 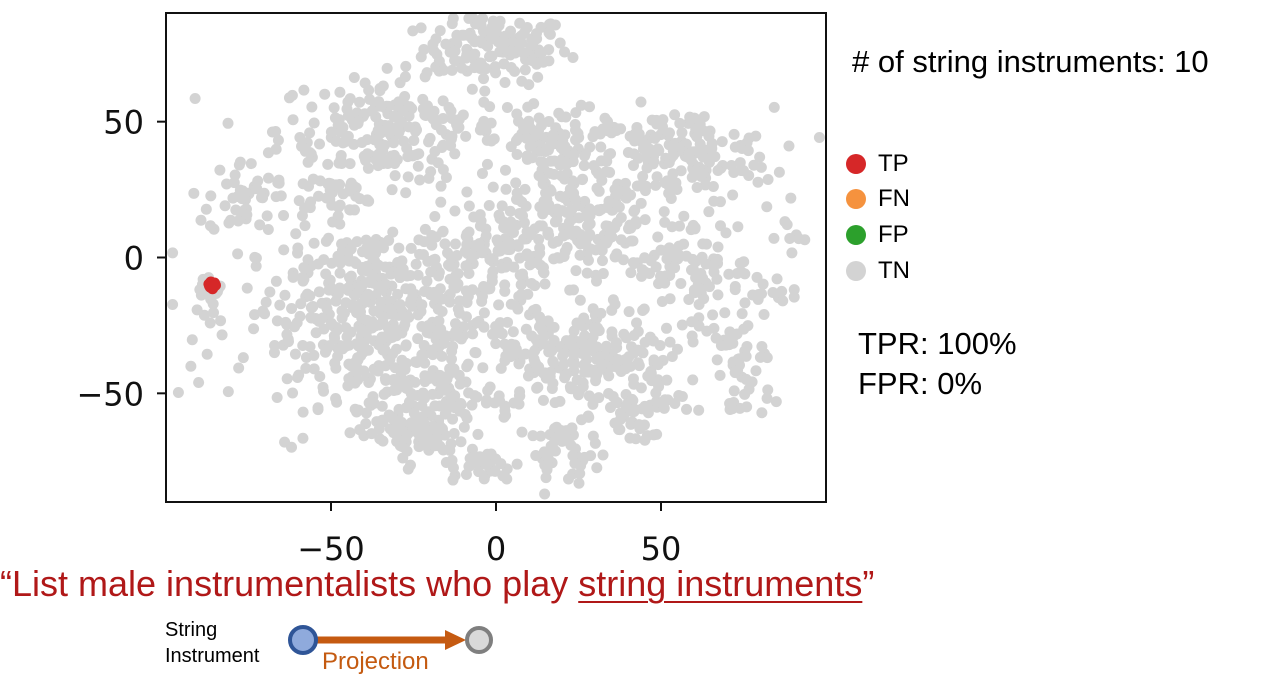 I want to click on string-instrument-count: # of string instruments: 10, so click(x=1030, y=61).